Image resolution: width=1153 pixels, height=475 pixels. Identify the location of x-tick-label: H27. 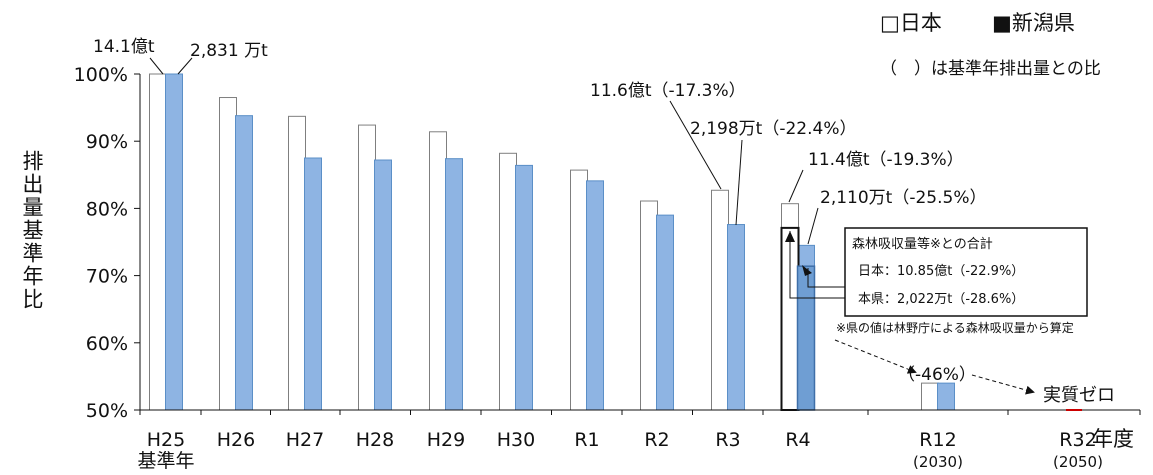
(305, 440).